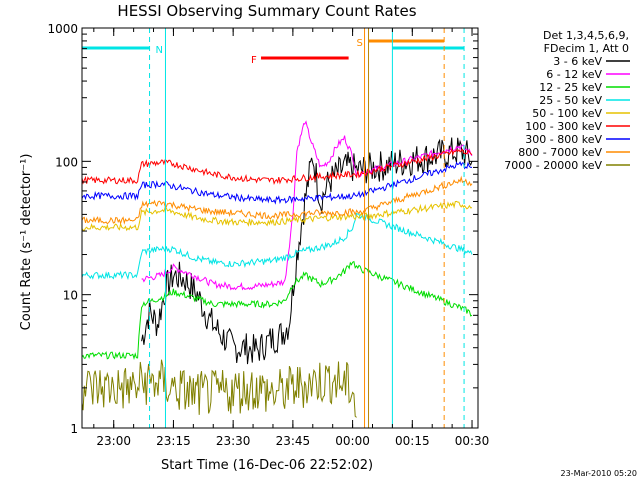 The height and width of the screenshot is (480, 640). What do you see at coordinates (26, 242) in the screenshot?
I see `y-axis-label: Count Rate (s⁻¹ detector⁻¹)` at bounding box center [26, 242].